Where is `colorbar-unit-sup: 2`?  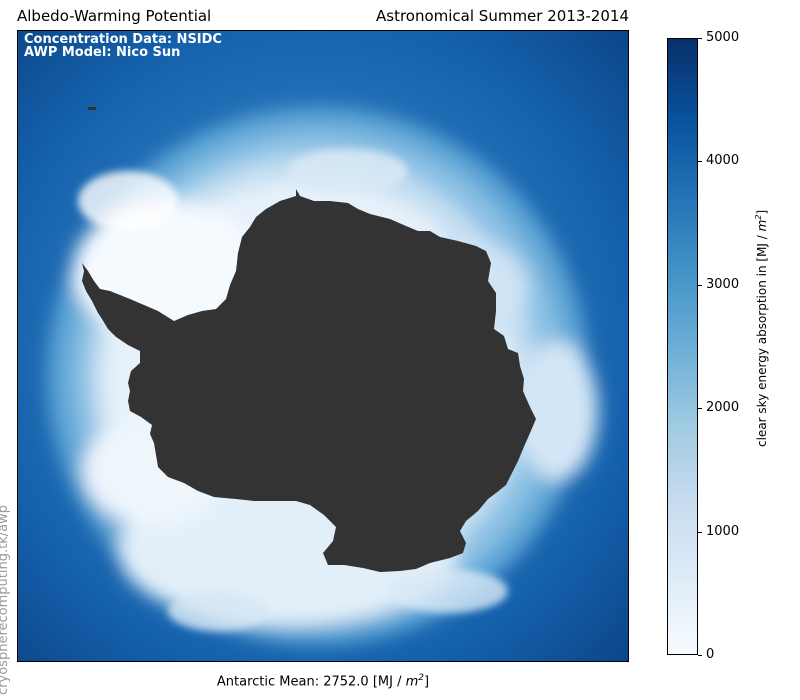 colorbar-unit-sup: 2 is located at coordinates (758, 217).